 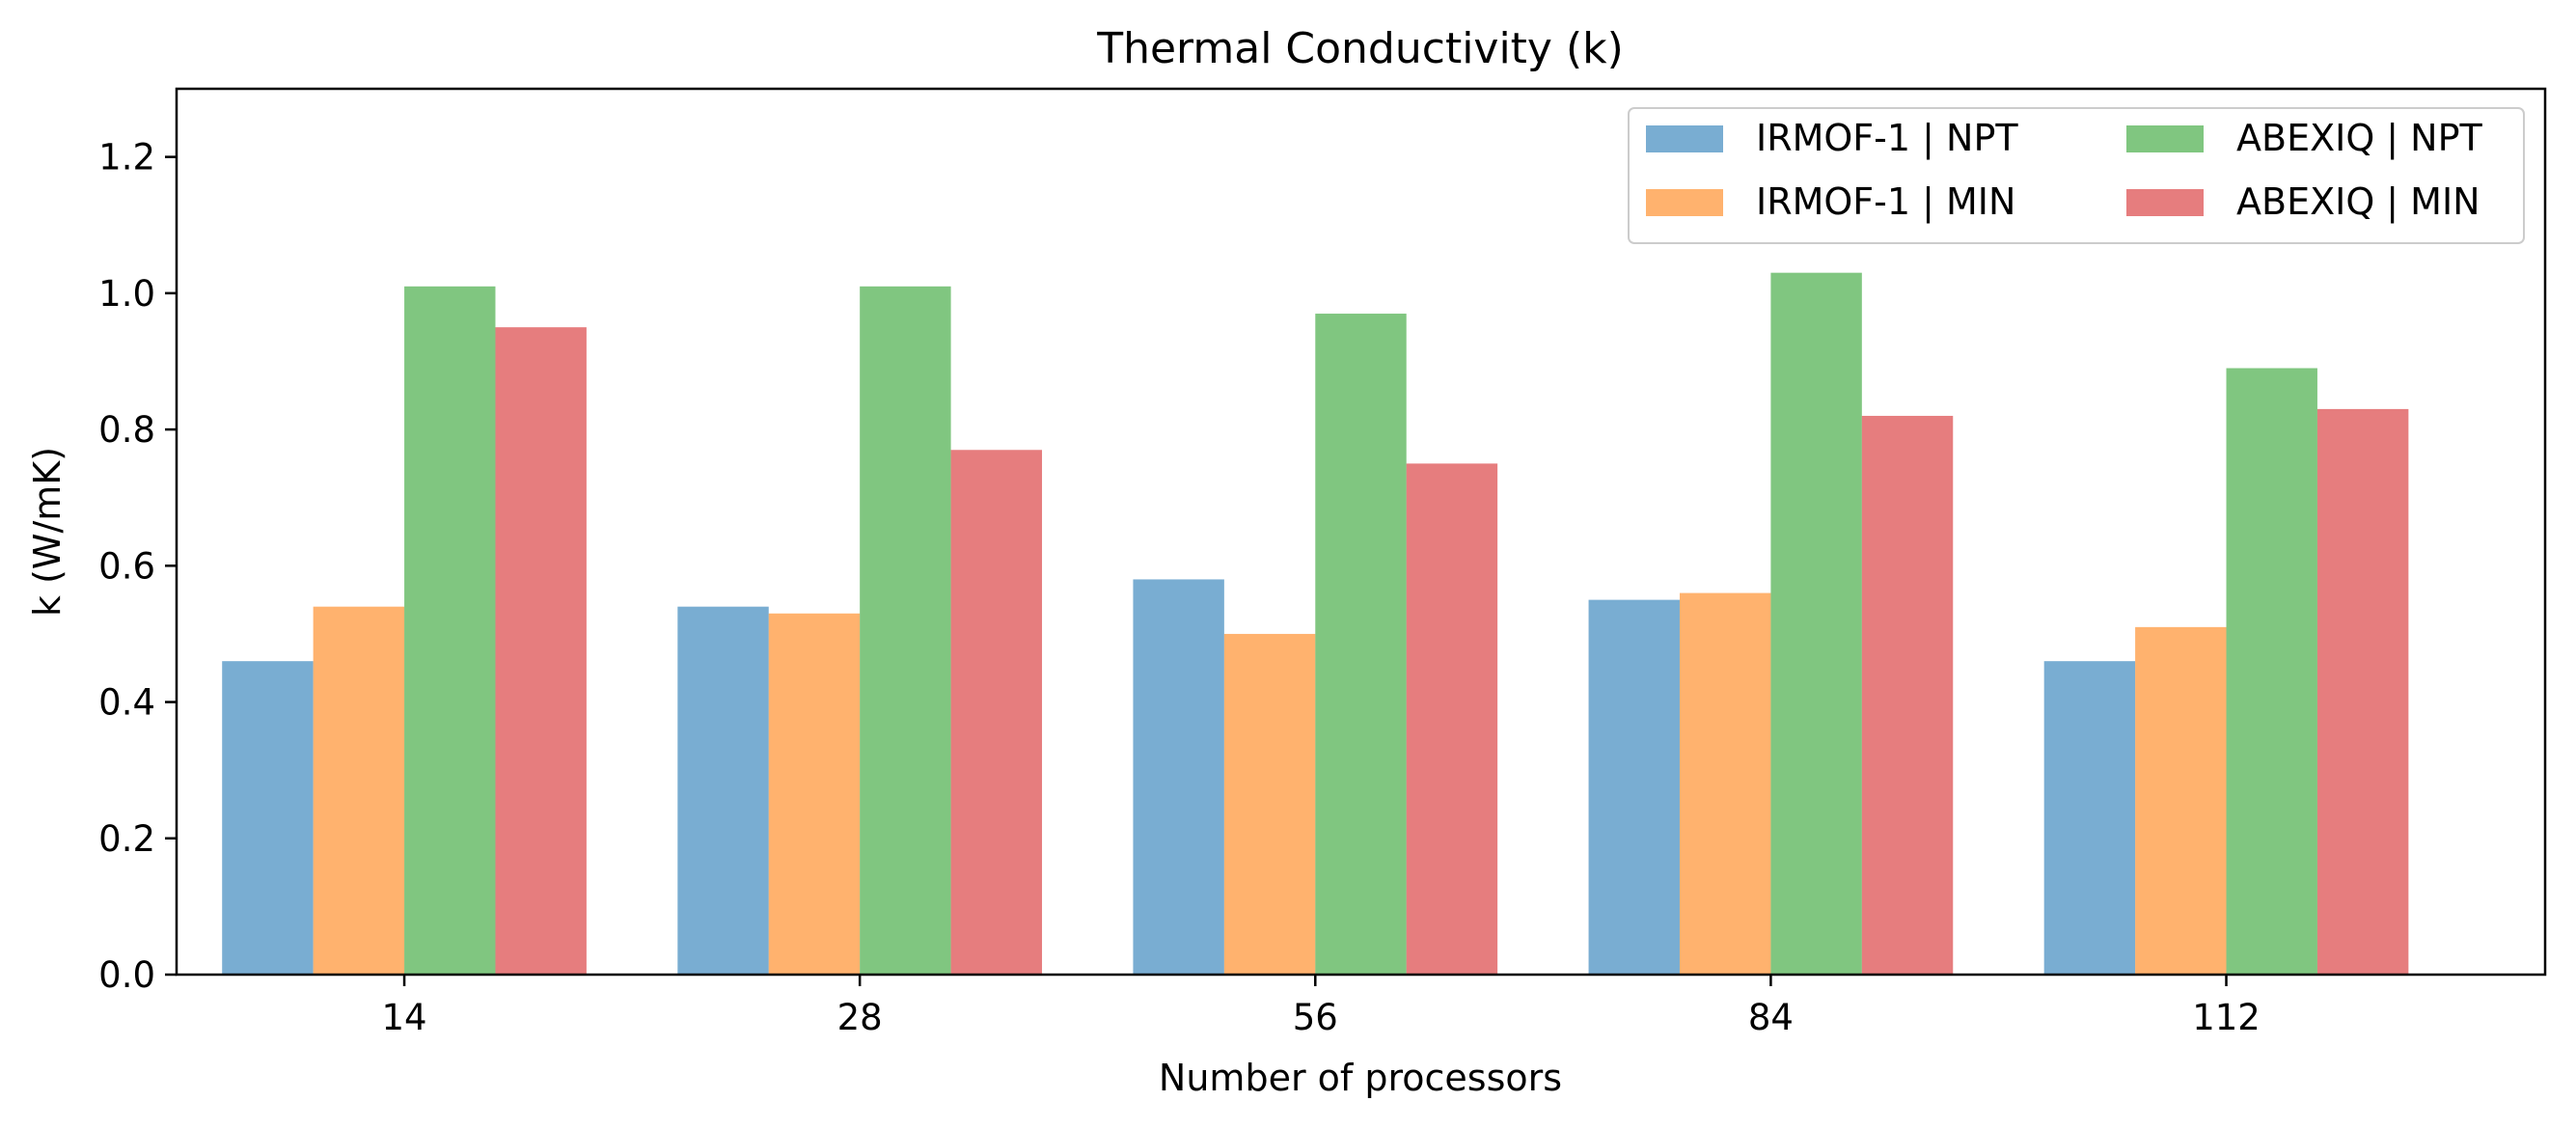 What do you see at coordinates (127, 430) in the screenshot?
I see `y-tick-label: 0.8` at bounding box center [127, 430].